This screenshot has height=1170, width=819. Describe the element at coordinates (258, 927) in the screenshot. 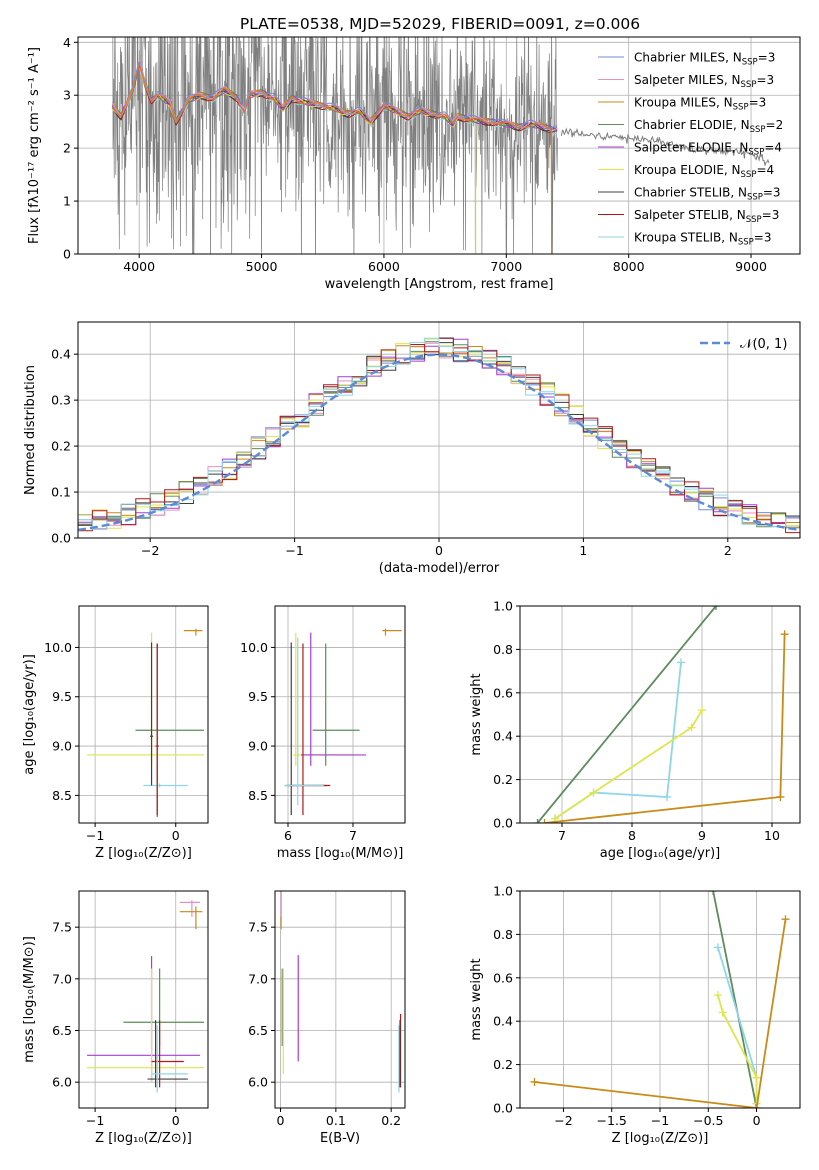

I see `y-tick-label: 7.5` at that location.